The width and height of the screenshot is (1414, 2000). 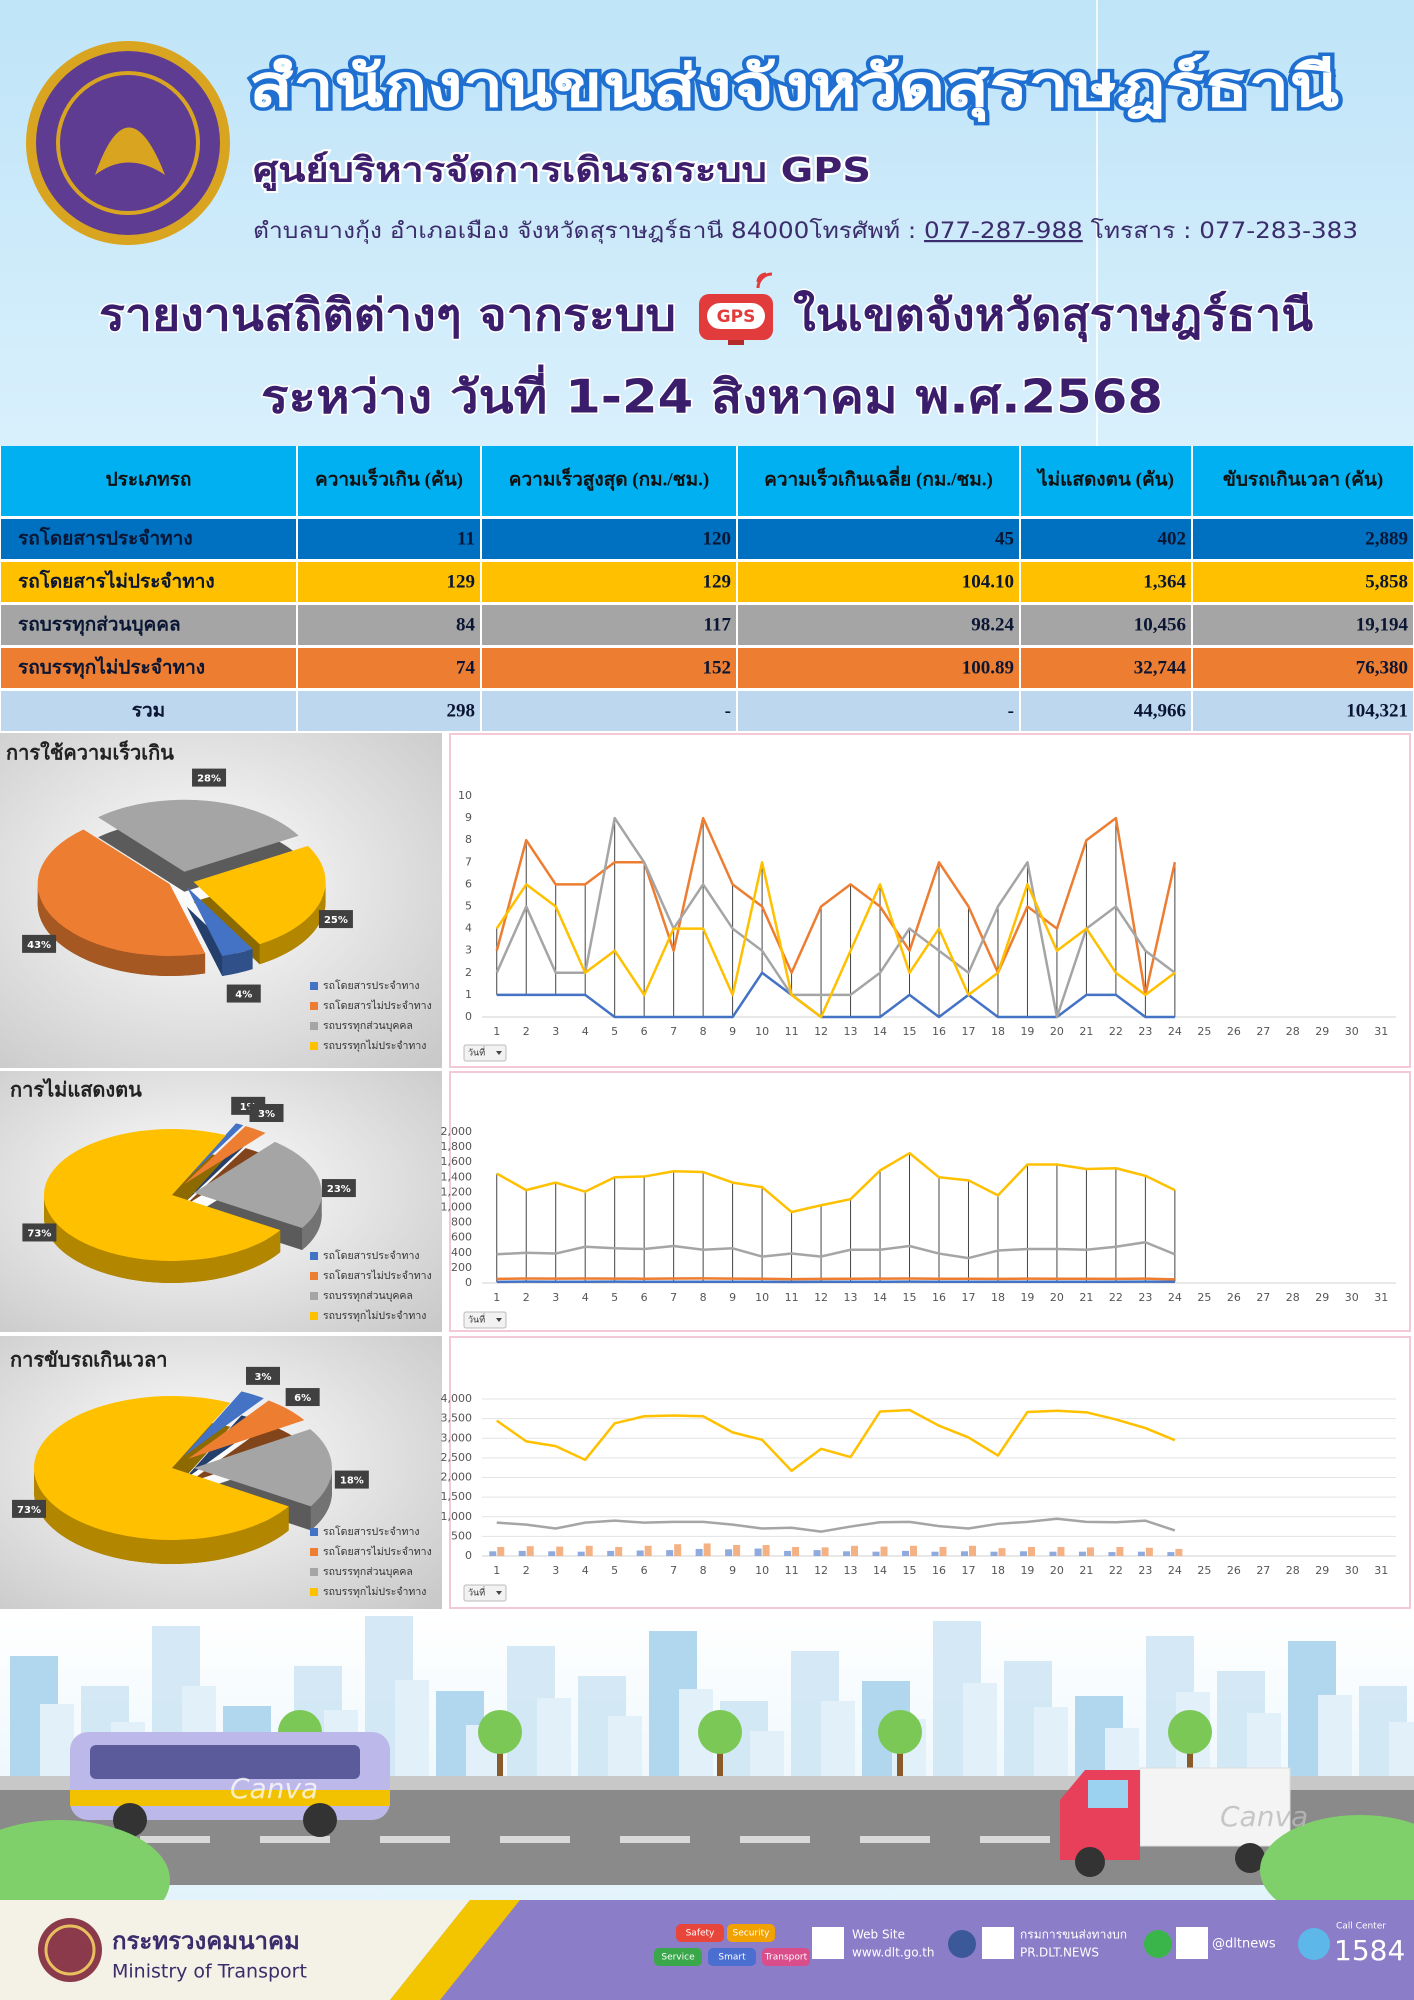 I want to click on table-value: 402, so click(x=1172, y=538).